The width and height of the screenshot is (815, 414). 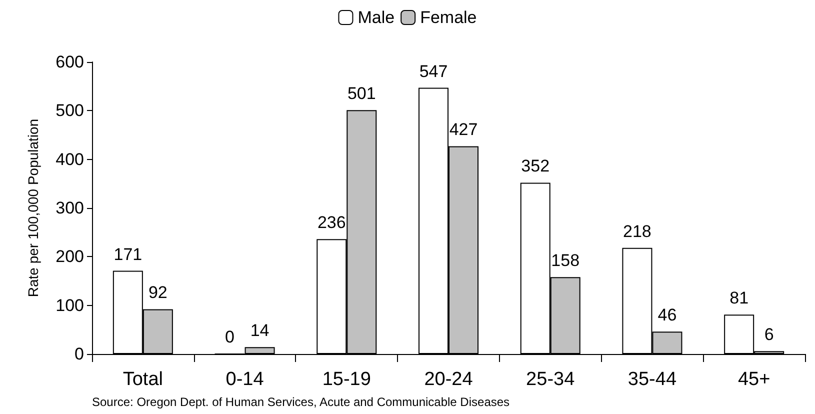 I want to click on y-axis-title: Rate per 100,000 Population, so click(x=33, y=208).